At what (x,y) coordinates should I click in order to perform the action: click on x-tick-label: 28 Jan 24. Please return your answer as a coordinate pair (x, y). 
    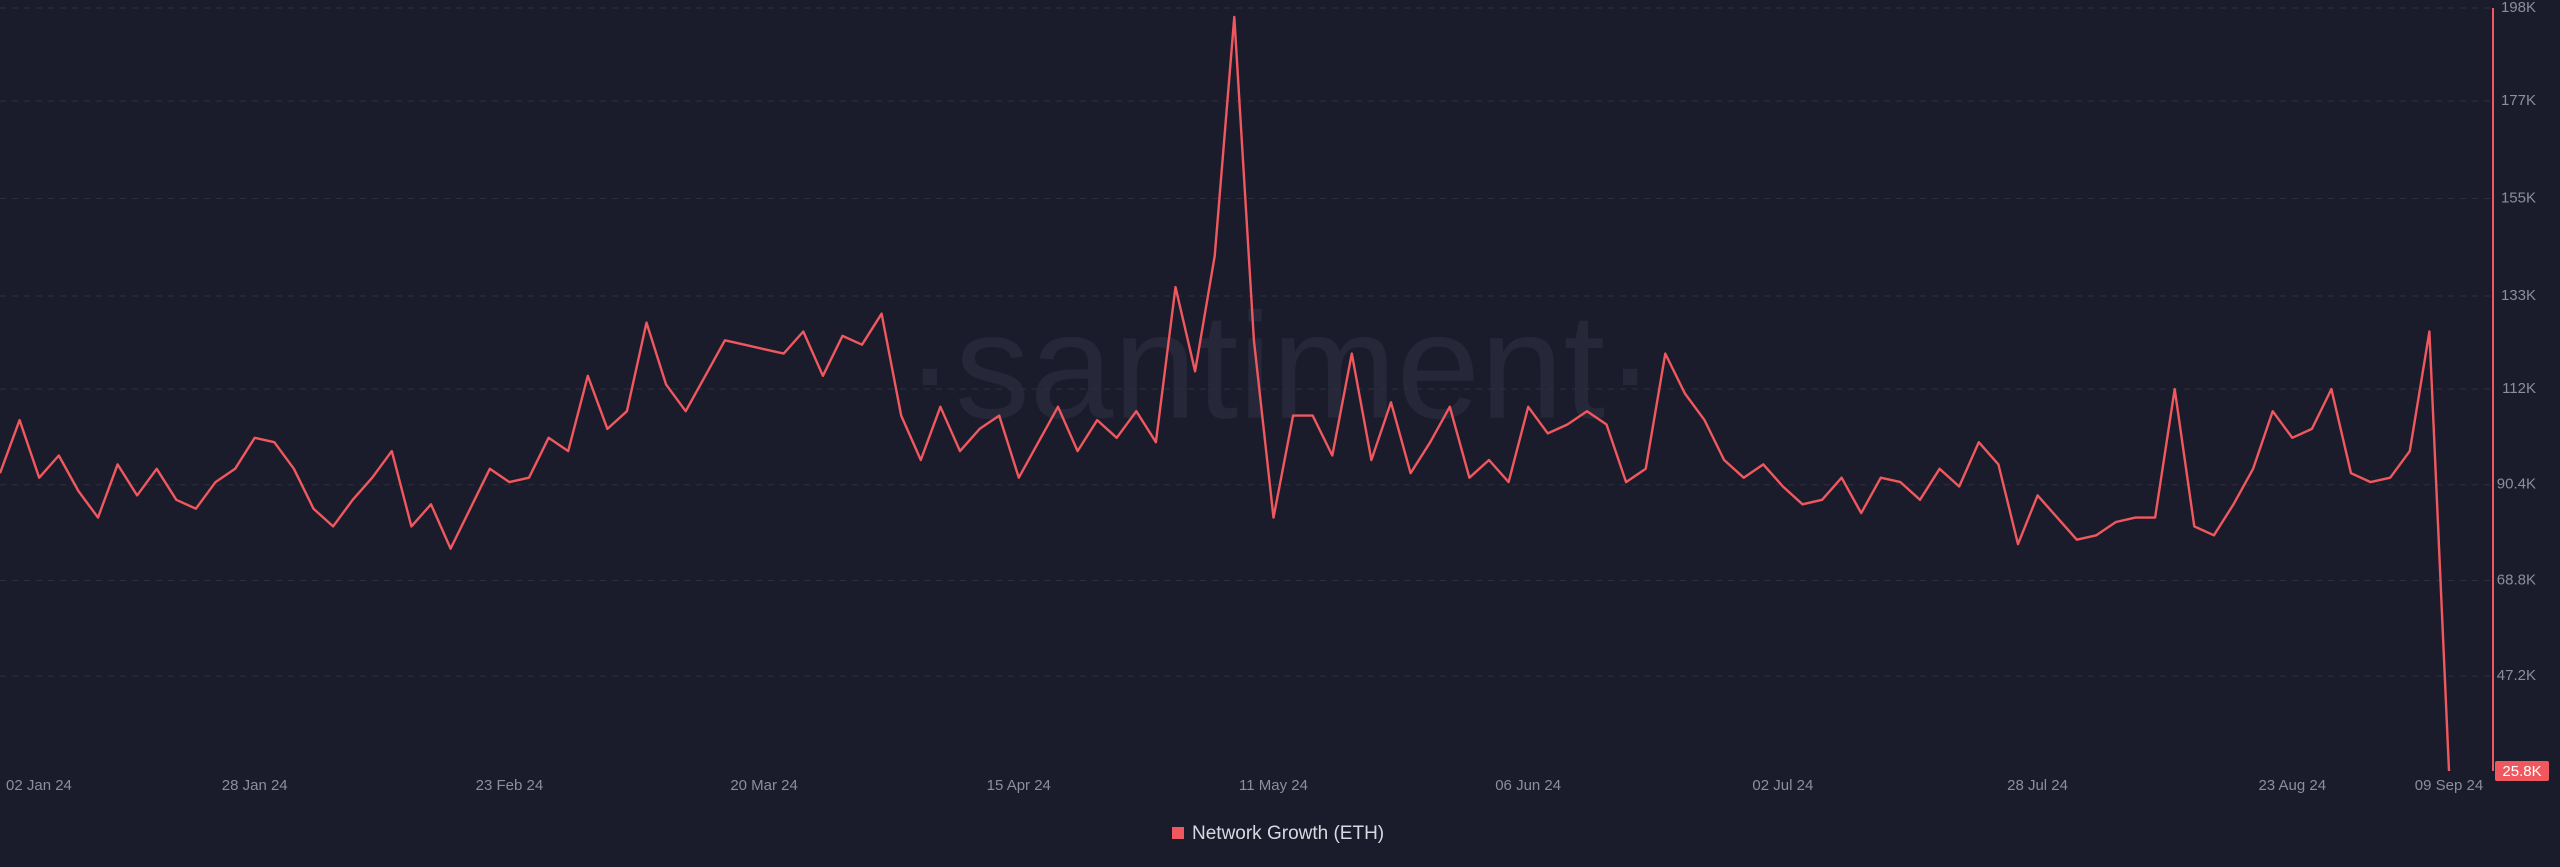
    Looking at the image, I should click on (255, 785).